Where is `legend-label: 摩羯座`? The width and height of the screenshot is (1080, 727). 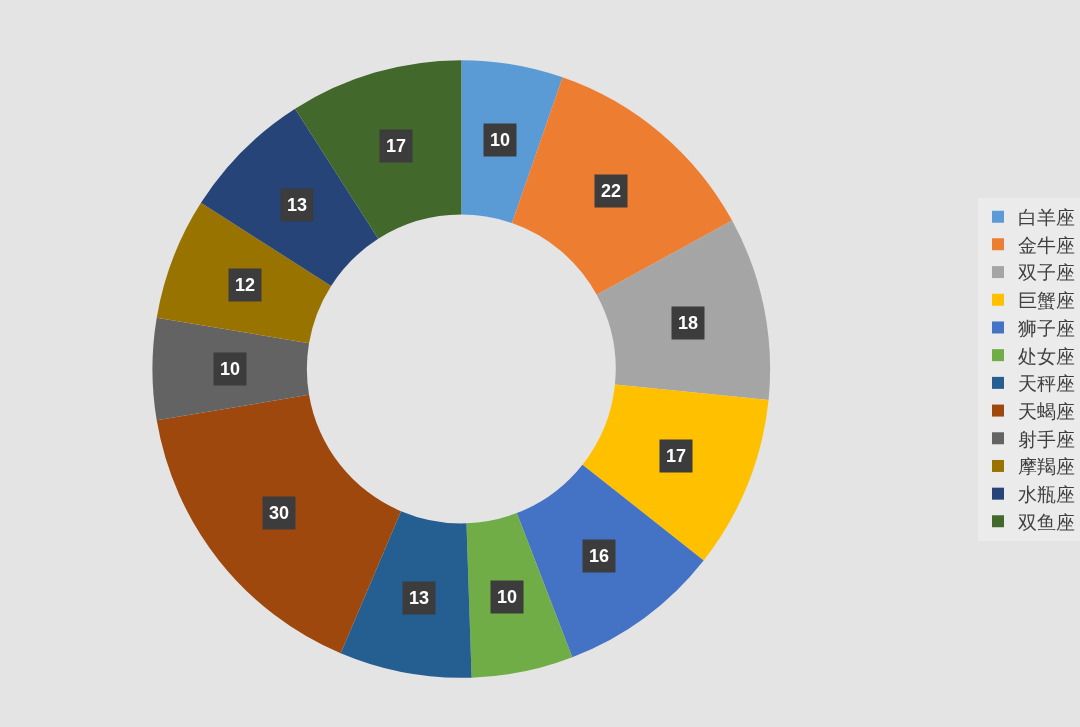 legend-label: 摩羯座 is located at coordinates (1046, 466).